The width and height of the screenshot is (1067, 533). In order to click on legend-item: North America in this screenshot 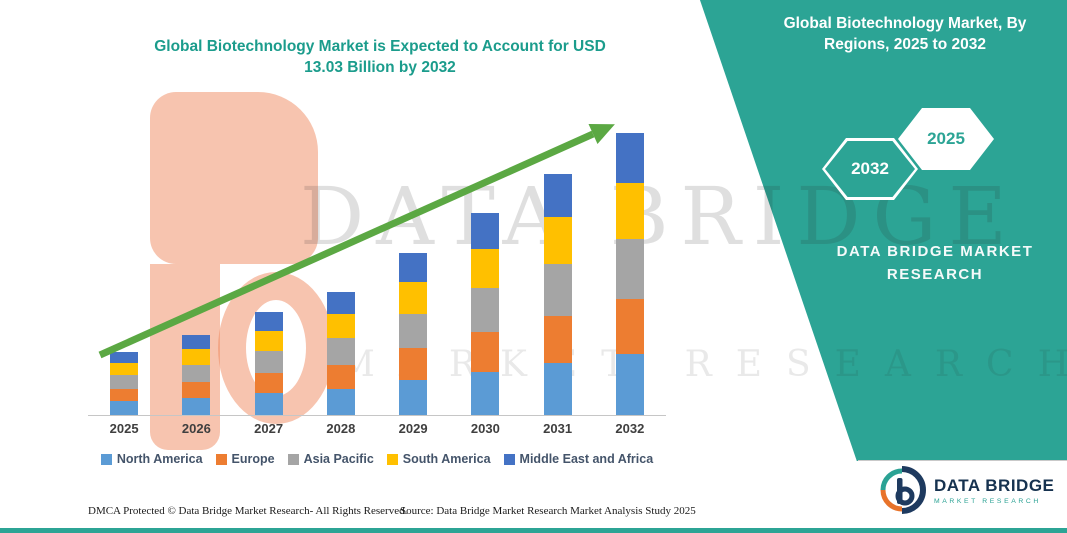, I will do `click(151, 459)`.